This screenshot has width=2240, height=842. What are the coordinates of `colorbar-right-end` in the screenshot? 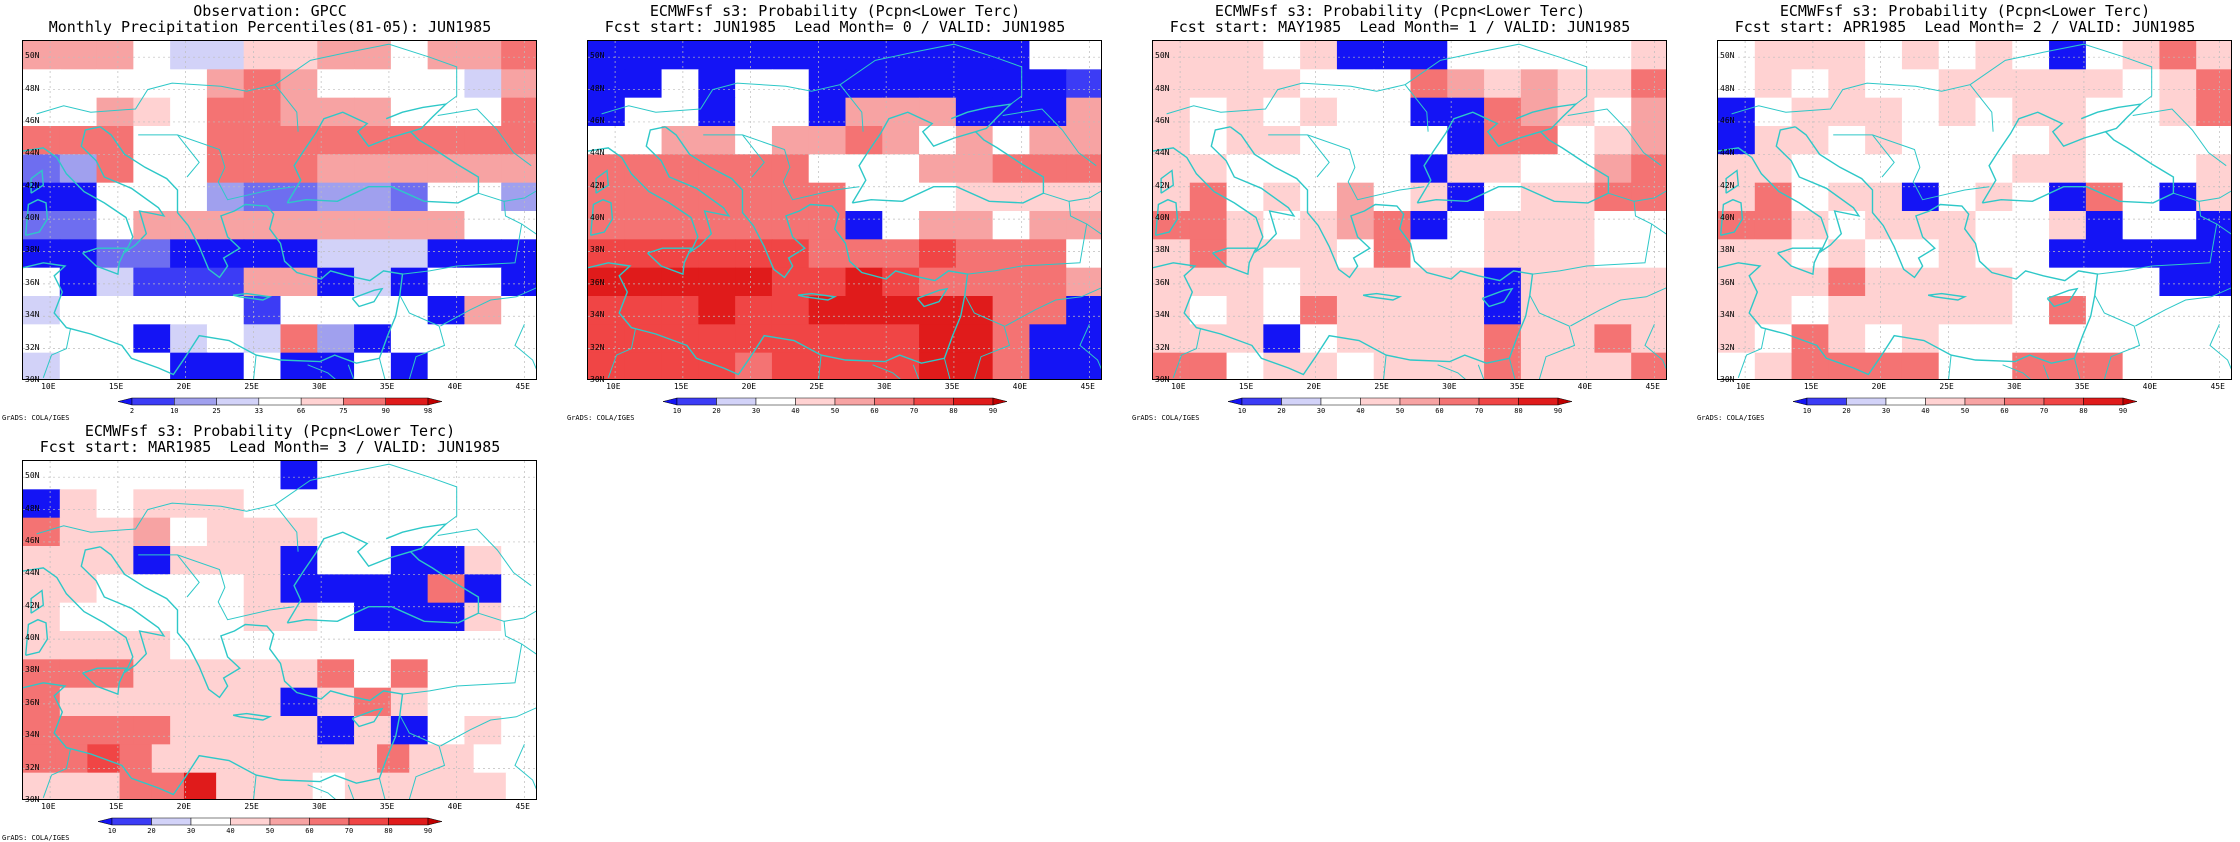 It's located at (1000, 401).